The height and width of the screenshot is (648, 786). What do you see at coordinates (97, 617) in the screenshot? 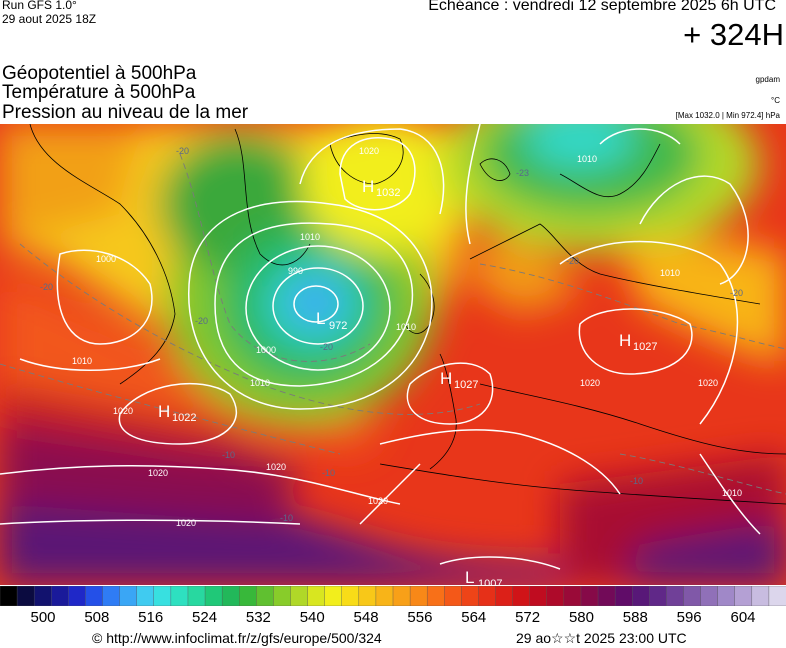
I see `color-scale-tick: 508` at bounding box center [97, 617].